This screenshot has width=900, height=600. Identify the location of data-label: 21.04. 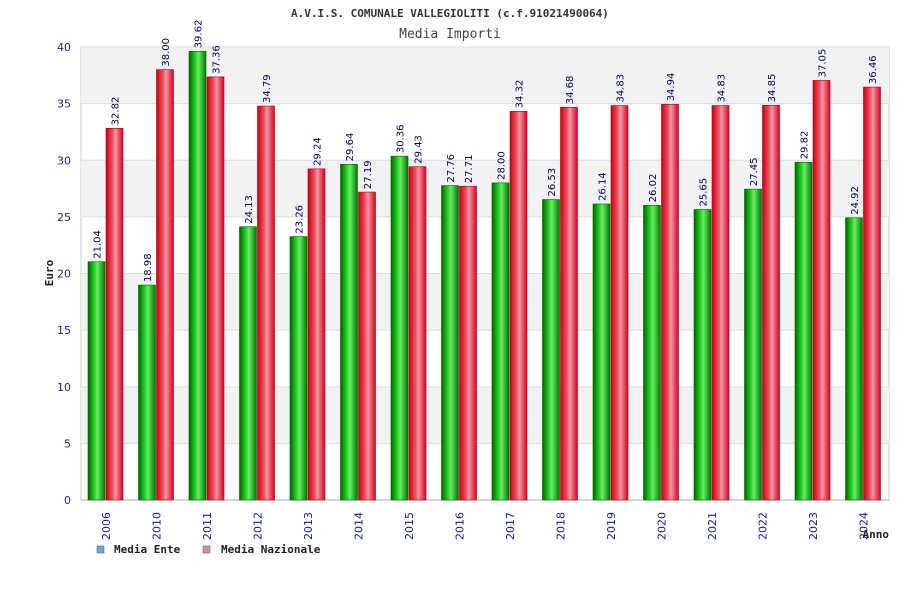
(98, 244).